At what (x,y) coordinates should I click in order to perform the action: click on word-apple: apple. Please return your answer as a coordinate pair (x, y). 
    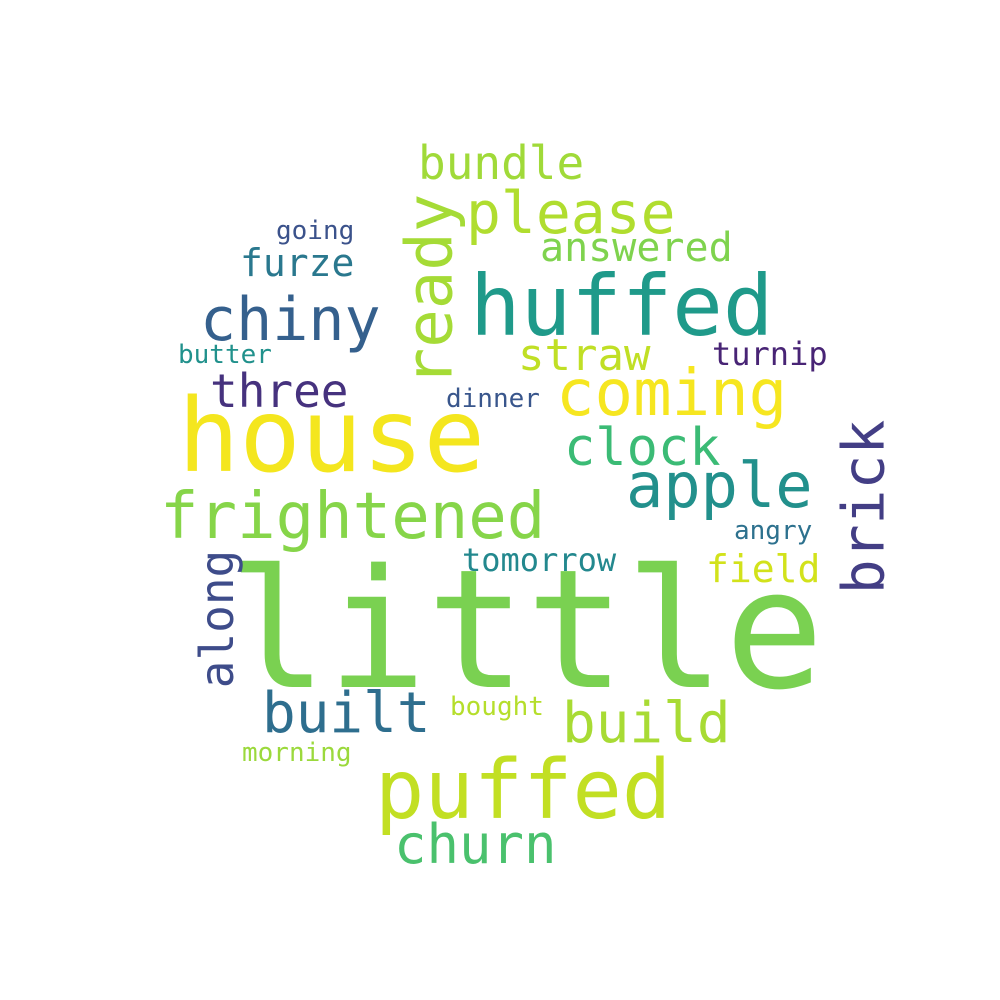
    Looking at the image, I should click on (719, 485).